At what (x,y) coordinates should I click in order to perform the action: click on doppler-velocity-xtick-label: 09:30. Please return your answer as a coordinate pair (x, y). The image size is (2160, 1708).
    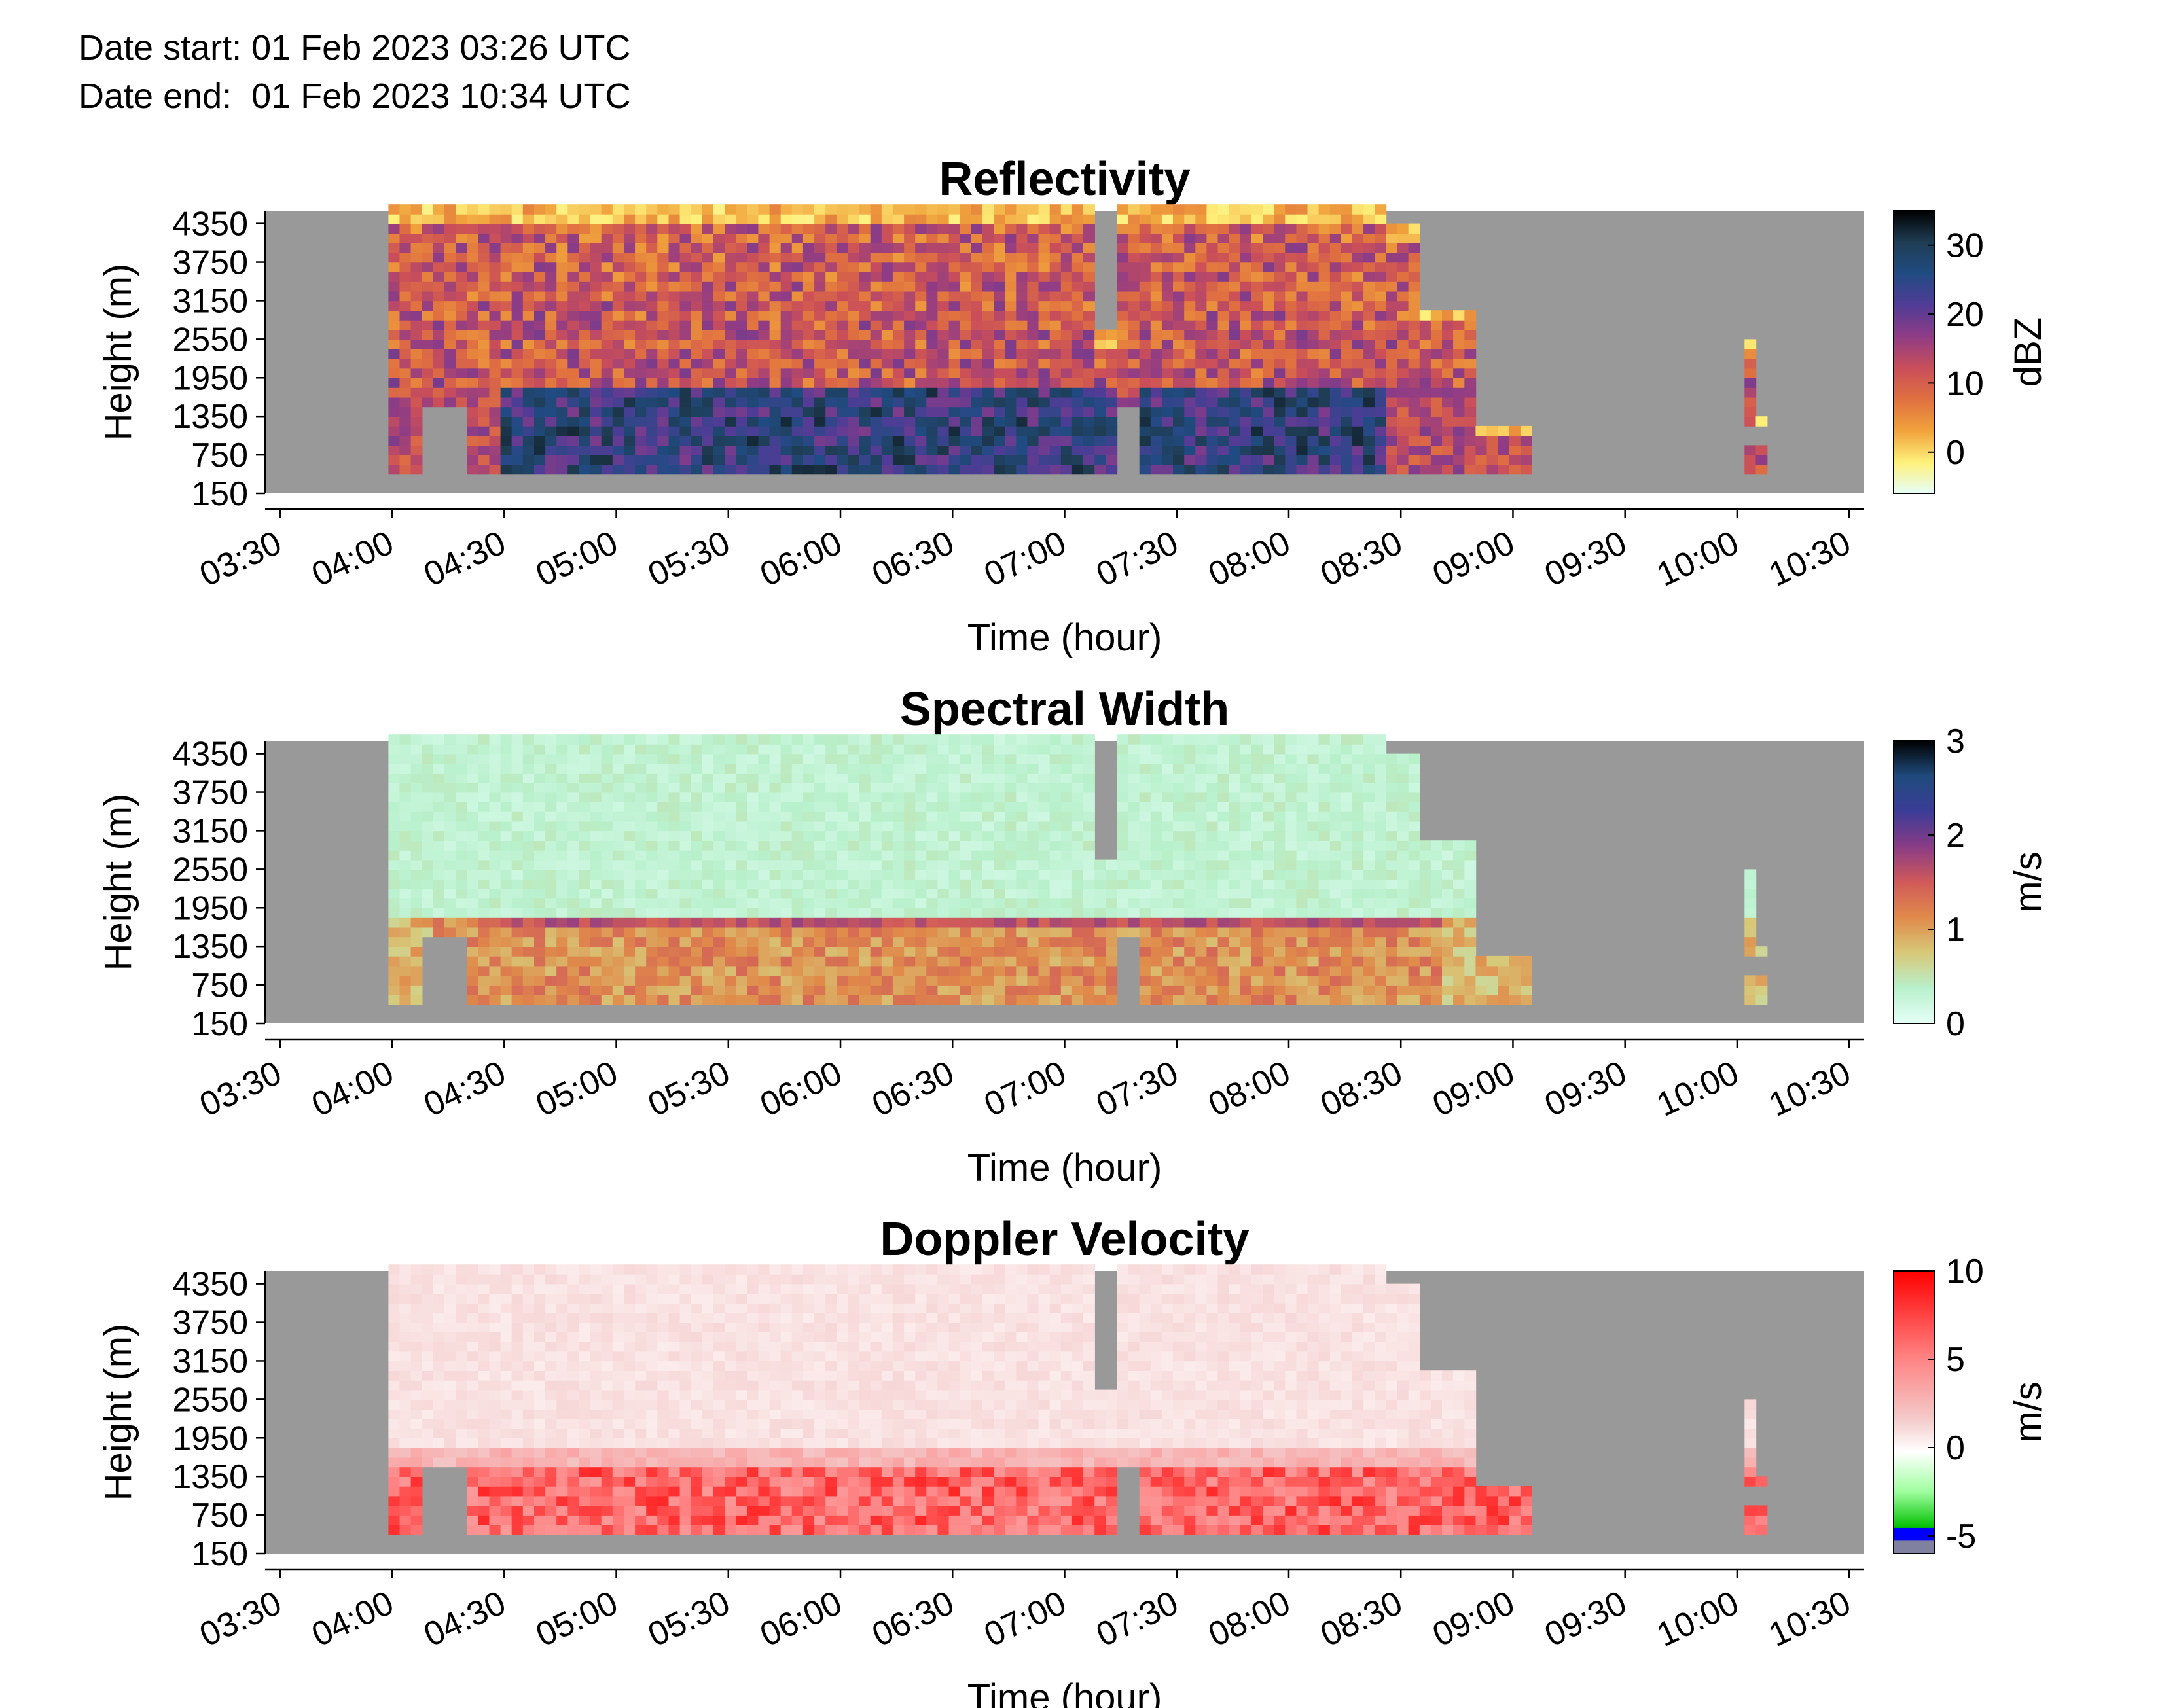
    Looking at the image, I should click on (1585, 1619).